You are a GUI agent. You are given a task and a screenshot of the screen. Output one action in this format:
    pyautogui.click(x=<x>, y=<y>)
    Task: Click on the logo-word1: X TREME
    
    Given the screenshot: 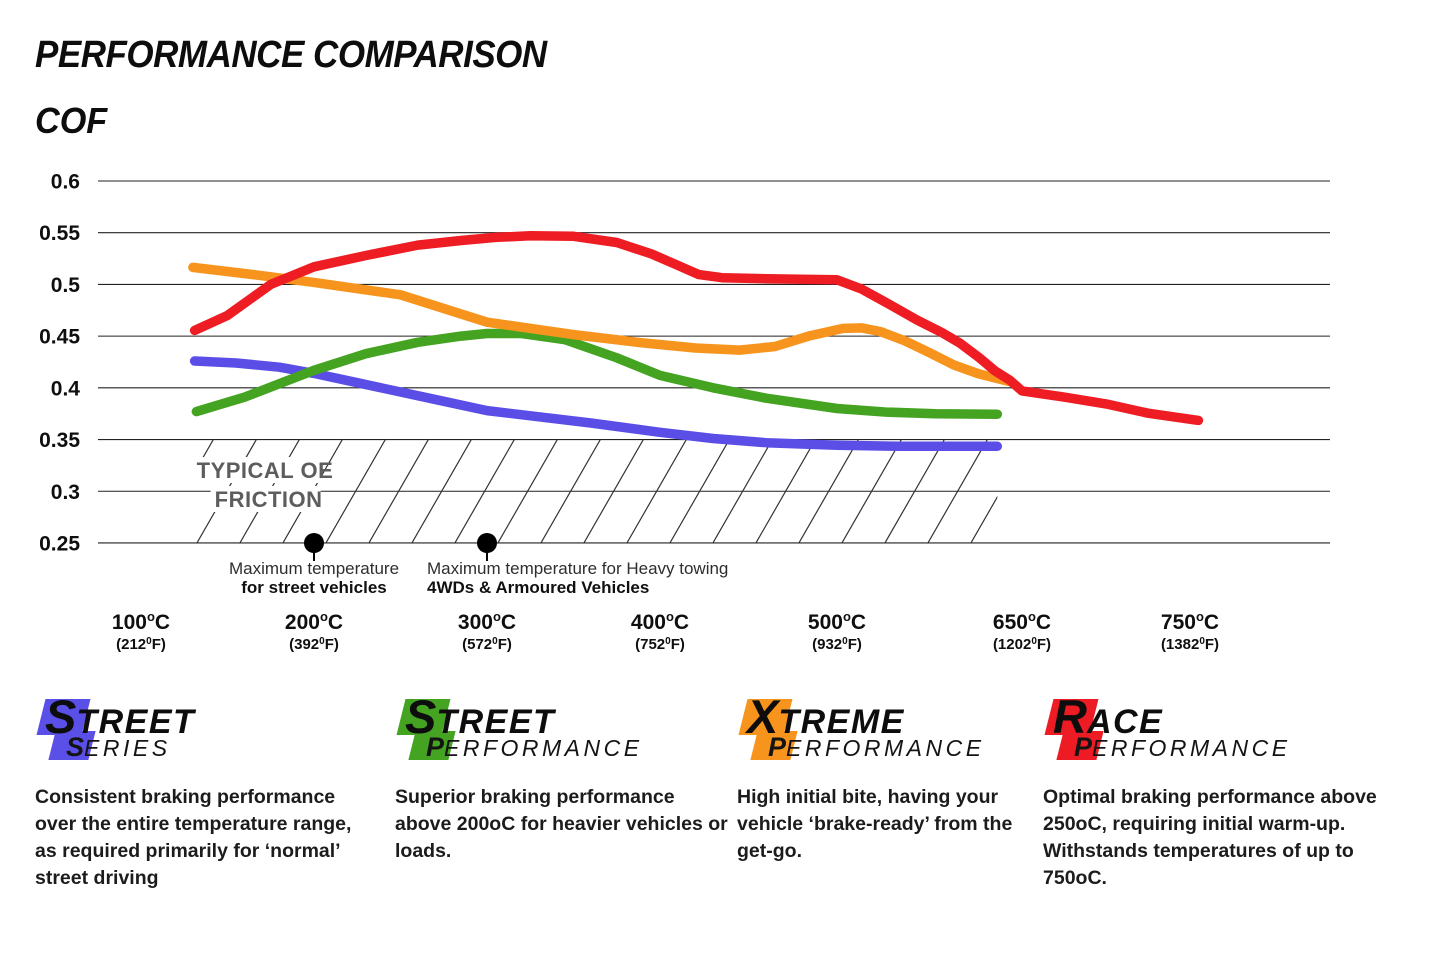 What is the action you would take?
    pyautogui.click(x=826, y=716)
    